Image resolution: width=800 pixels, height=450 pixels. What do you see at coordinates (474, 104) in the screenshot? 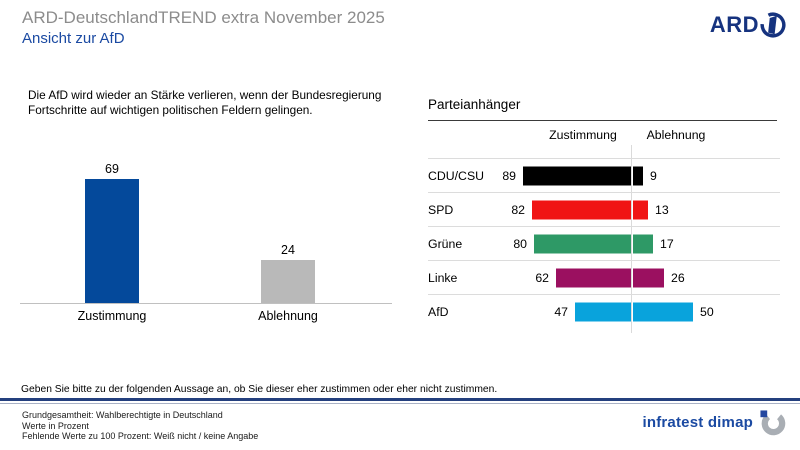
I see `panel-title: Parteianhänger` at bounding box center [474, 104].